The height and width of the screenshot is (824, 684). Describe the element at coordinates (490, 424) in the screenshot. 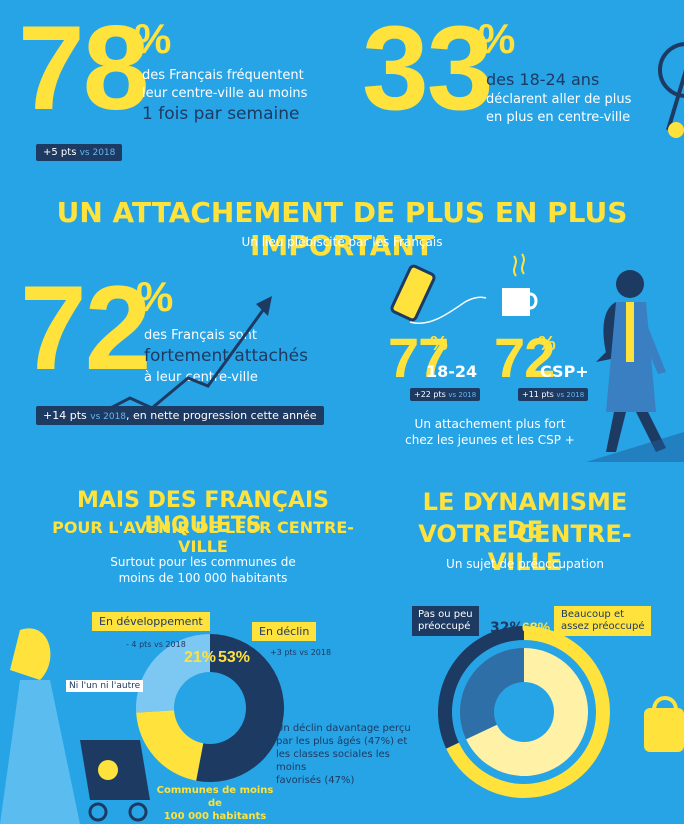

I see `attachment-note-line1: Un attachement plus fort` at that location.